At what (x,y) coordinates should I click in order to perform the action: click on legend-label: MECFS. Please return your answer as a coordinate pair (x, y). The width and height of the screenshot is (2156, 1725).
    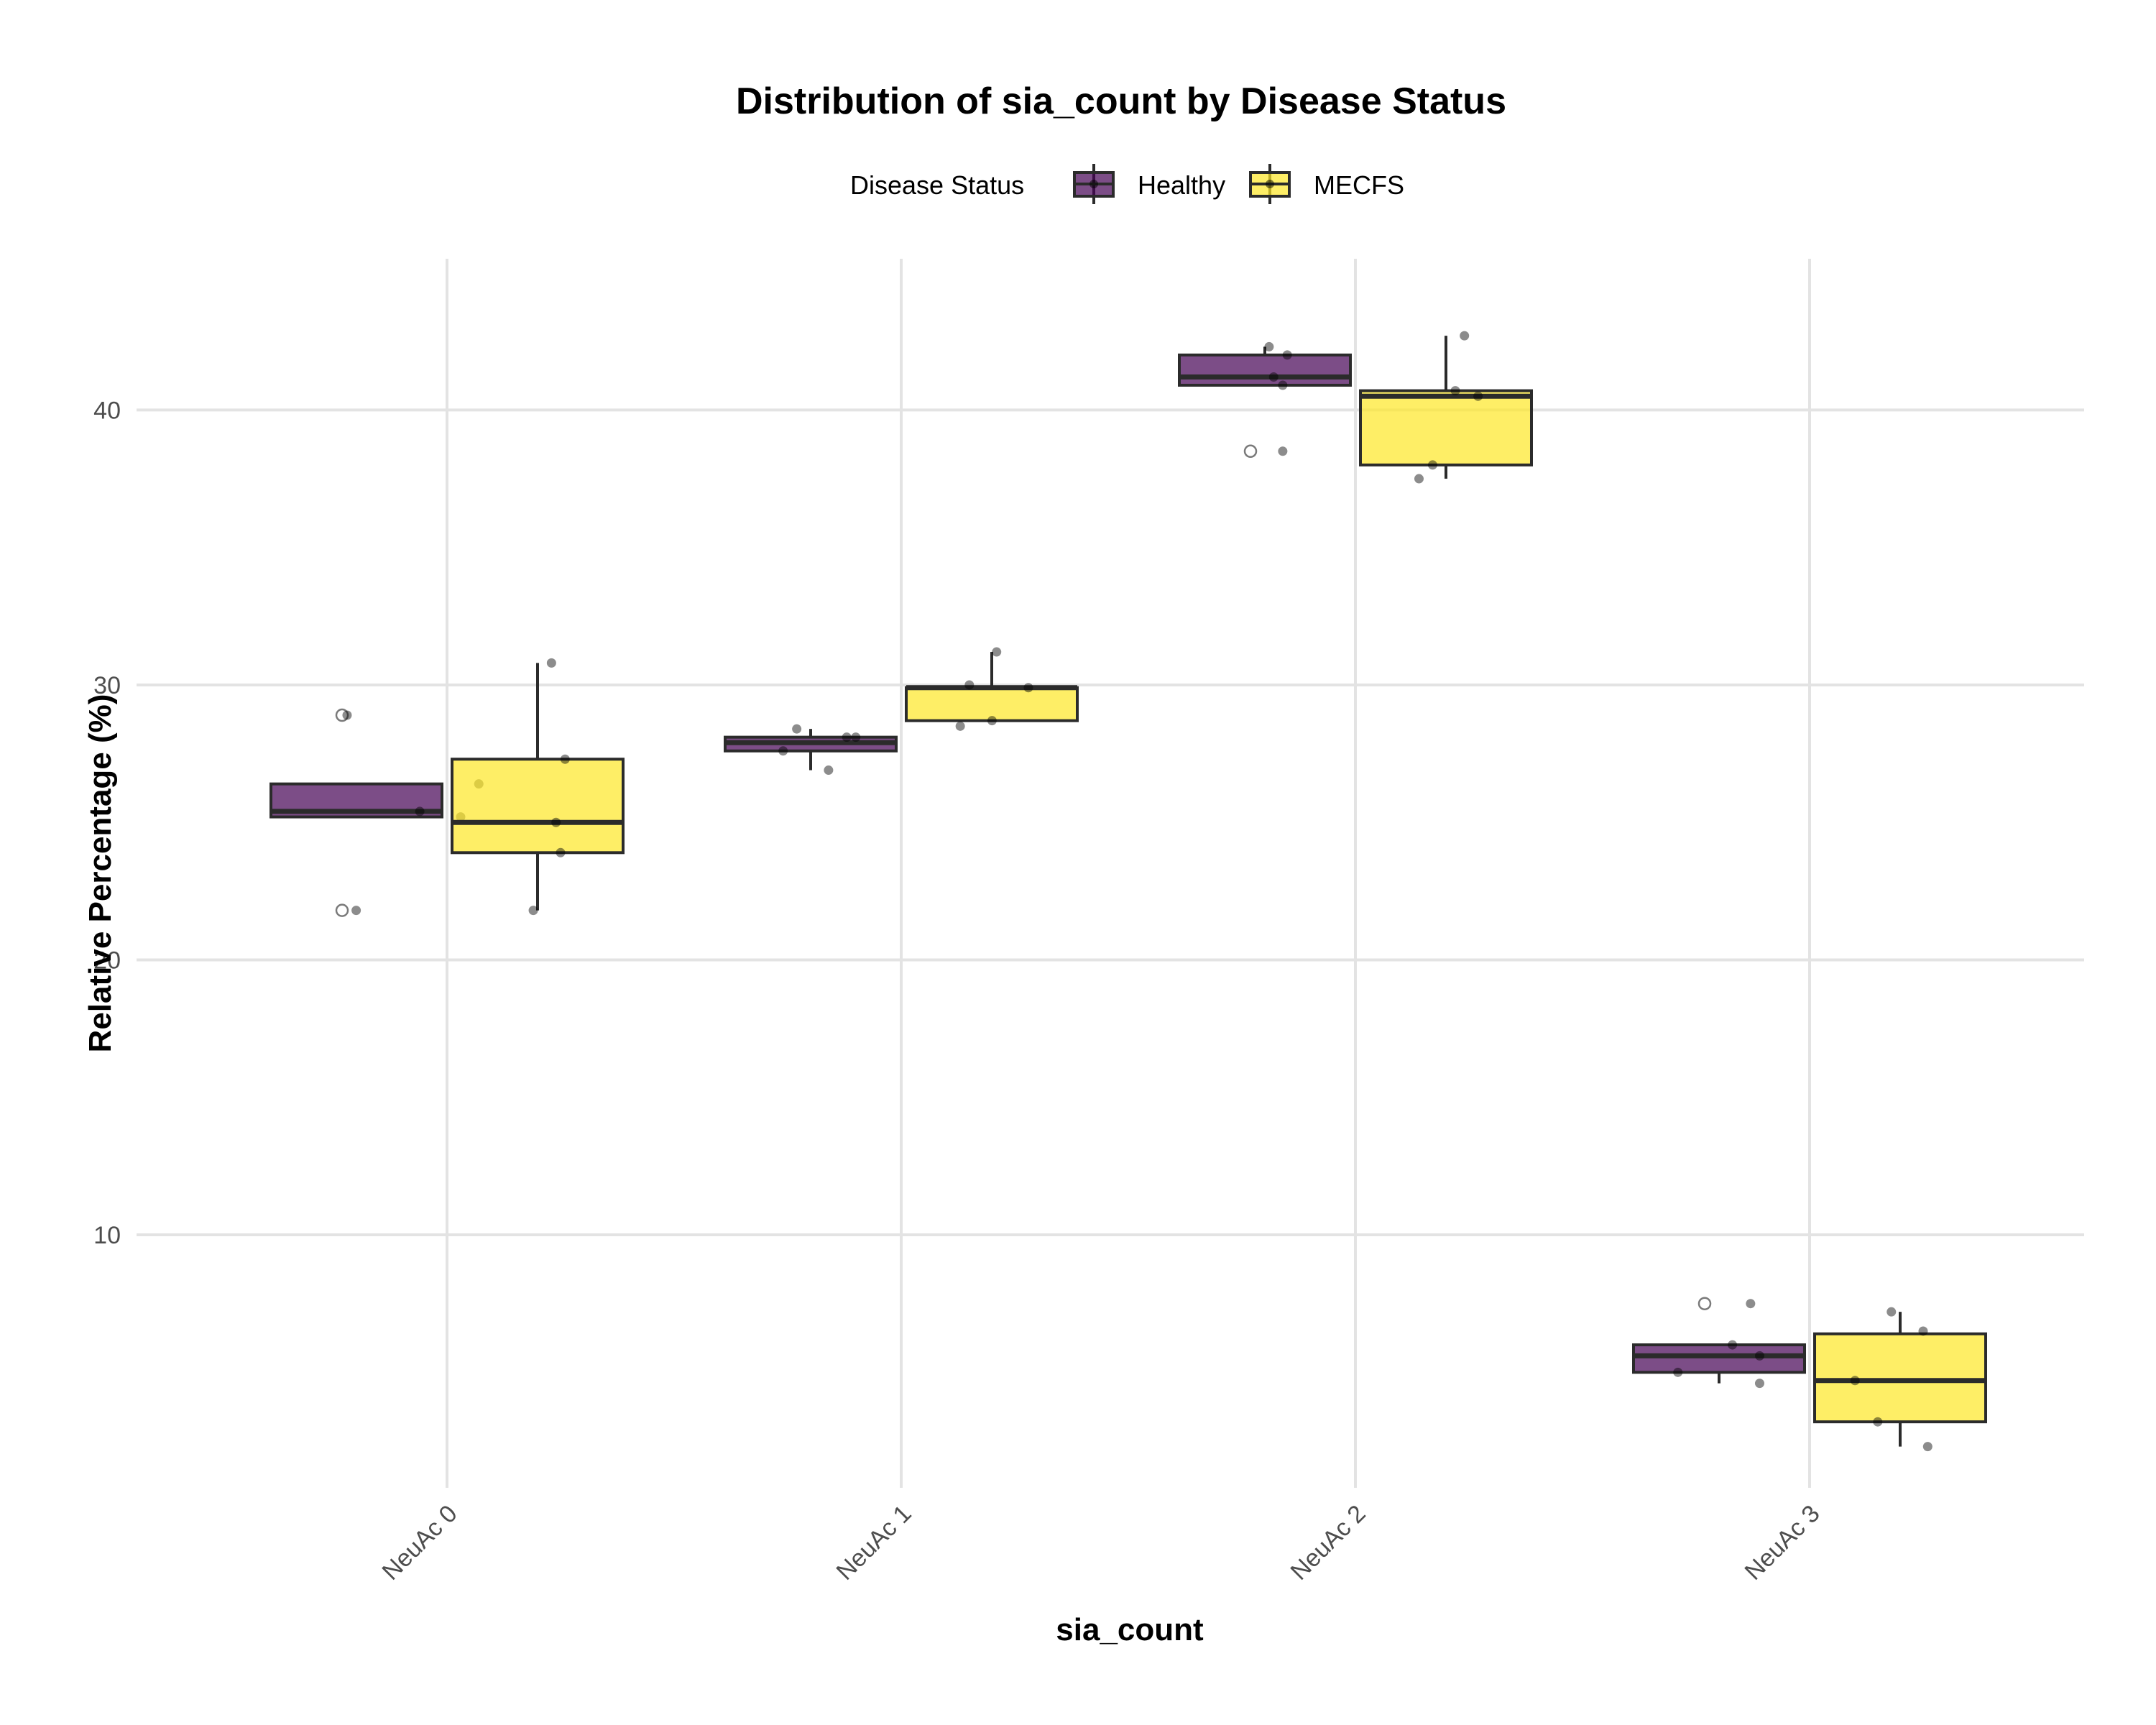
    Looking at the image, I should click on (1359, 185).